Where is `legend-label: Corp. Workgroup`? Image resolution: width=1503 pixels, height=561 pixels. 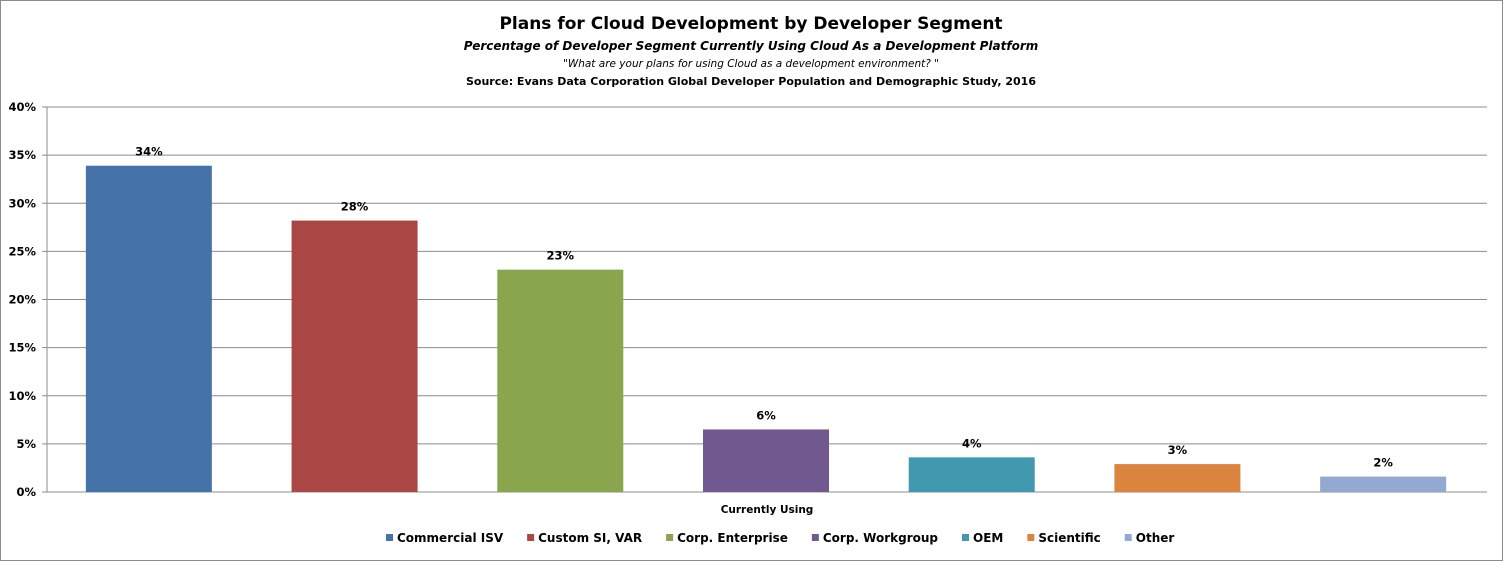
legend-label: Corp. Workgroup is located at coordinates (881, 538).